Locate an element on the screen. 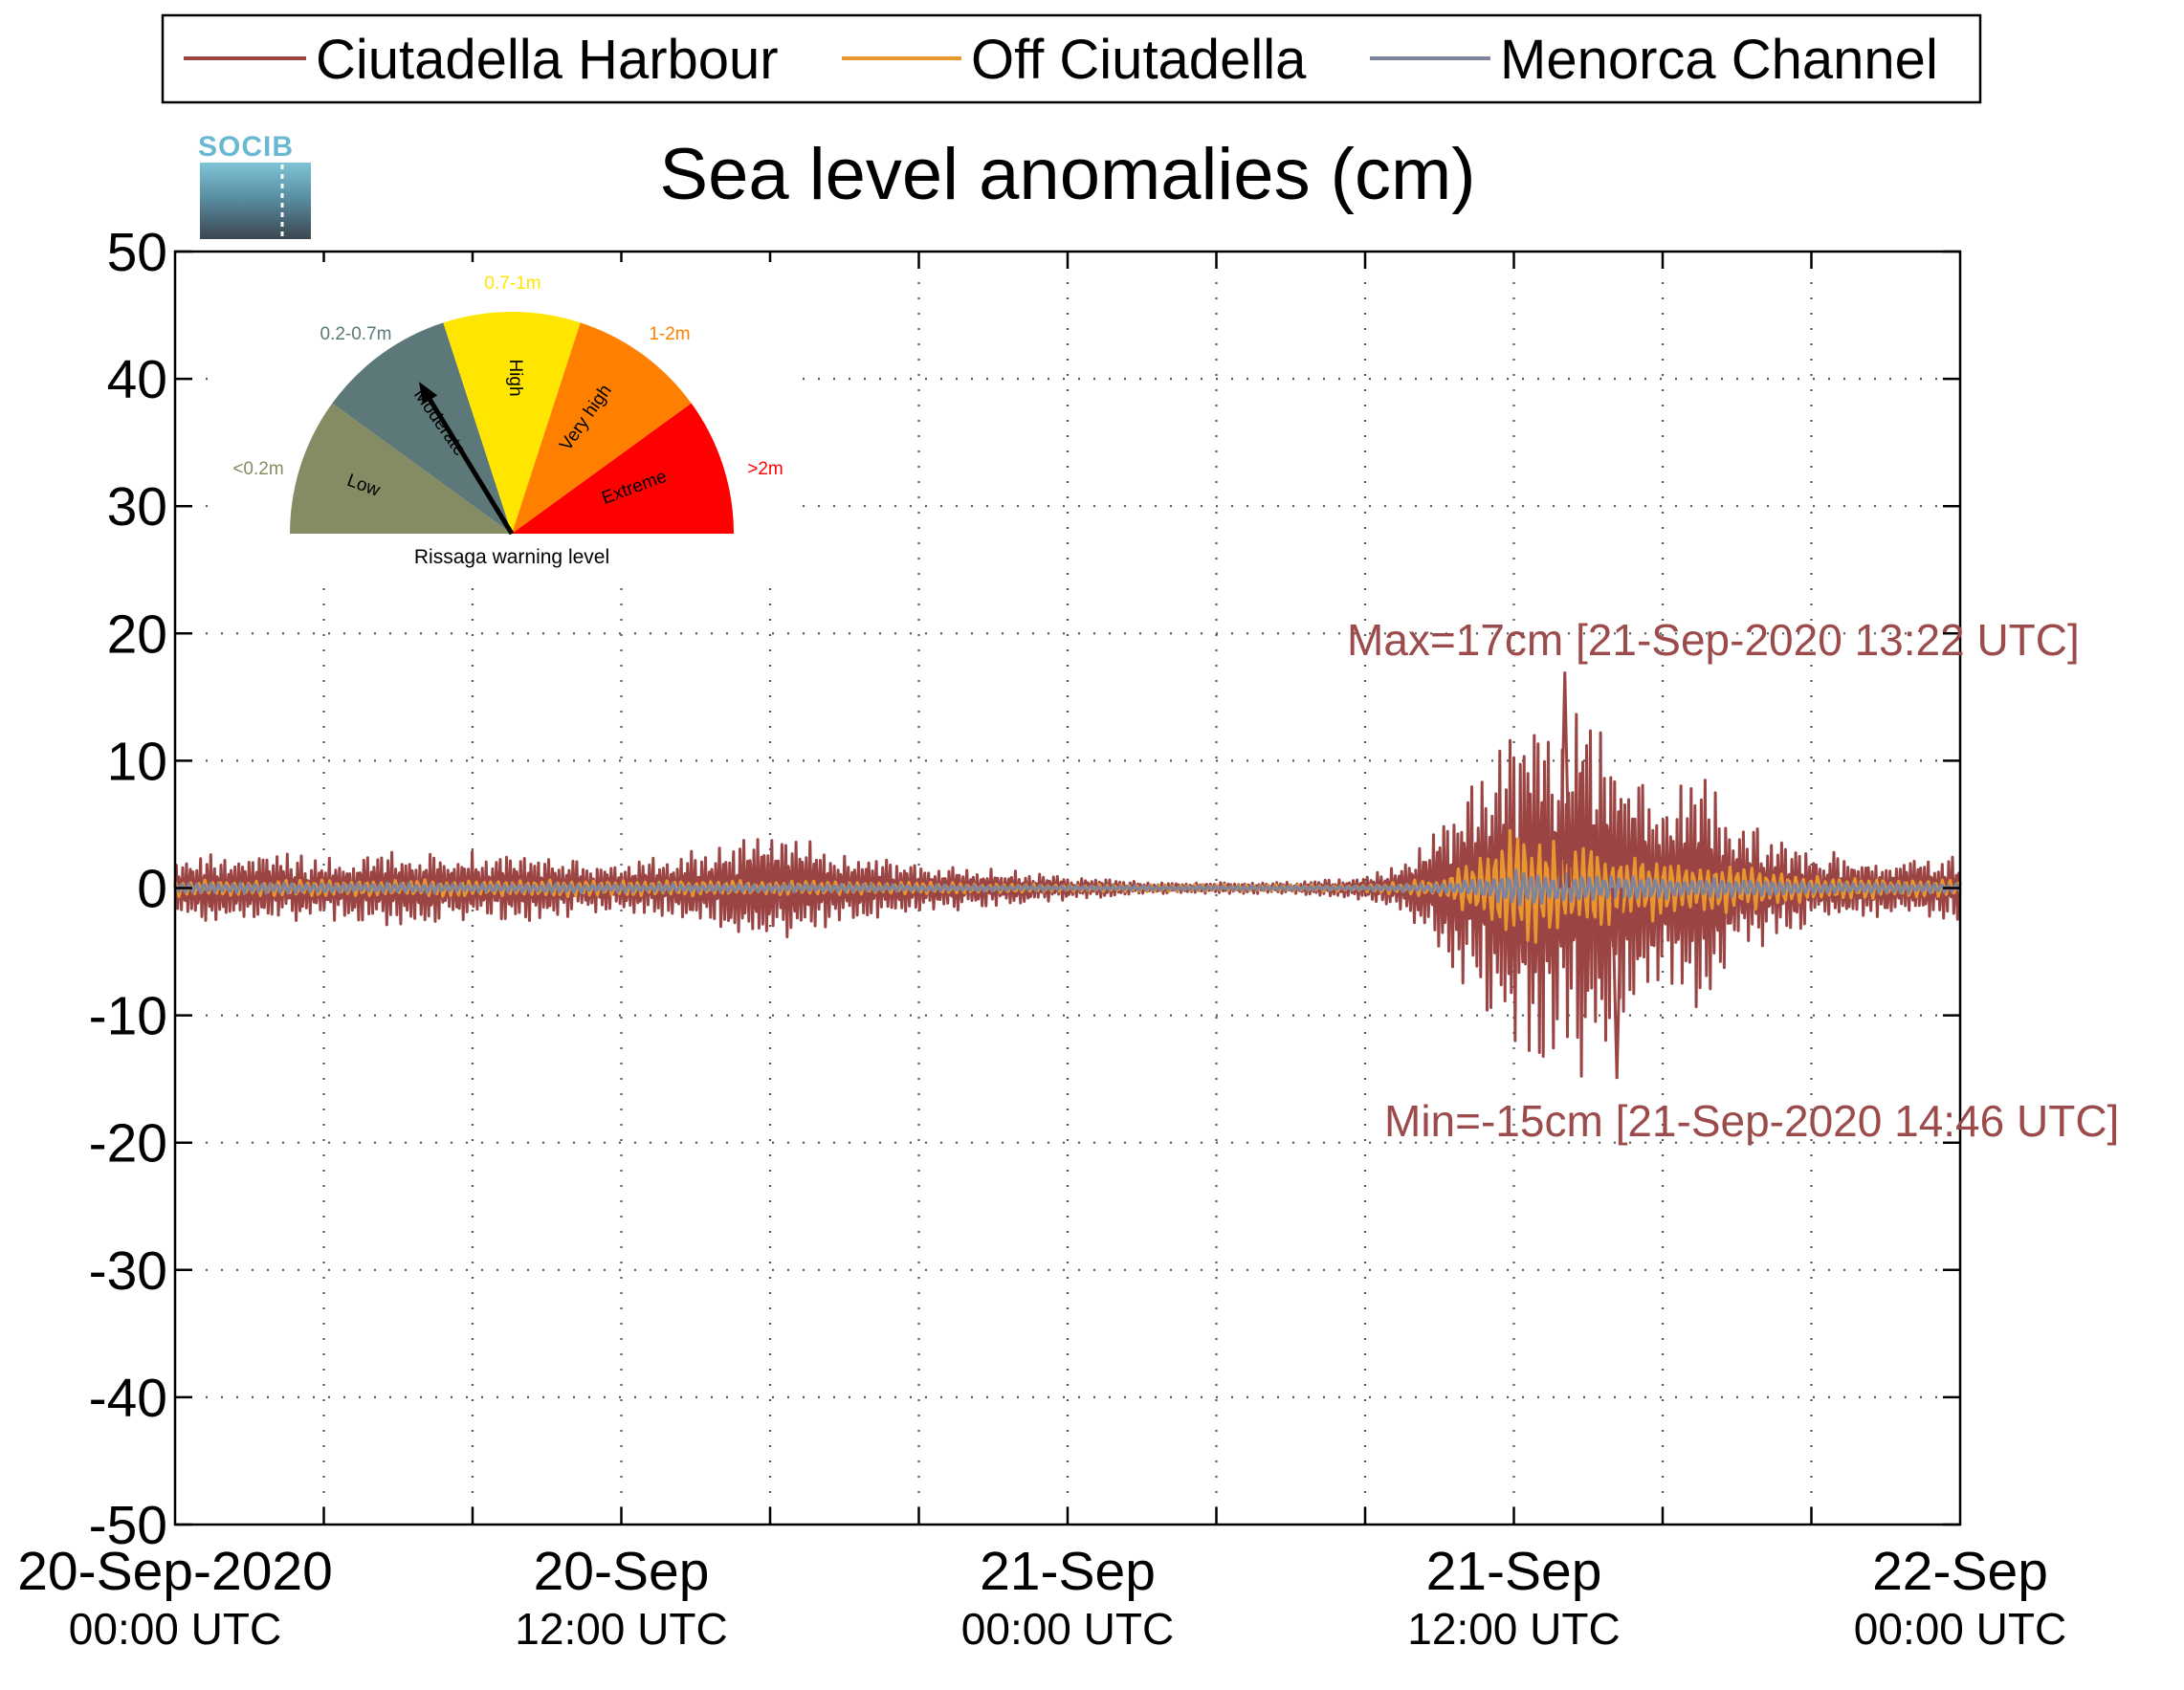 This screenshot has height=1690, width=2184. legend-box is located at coordinates (1072, 59).